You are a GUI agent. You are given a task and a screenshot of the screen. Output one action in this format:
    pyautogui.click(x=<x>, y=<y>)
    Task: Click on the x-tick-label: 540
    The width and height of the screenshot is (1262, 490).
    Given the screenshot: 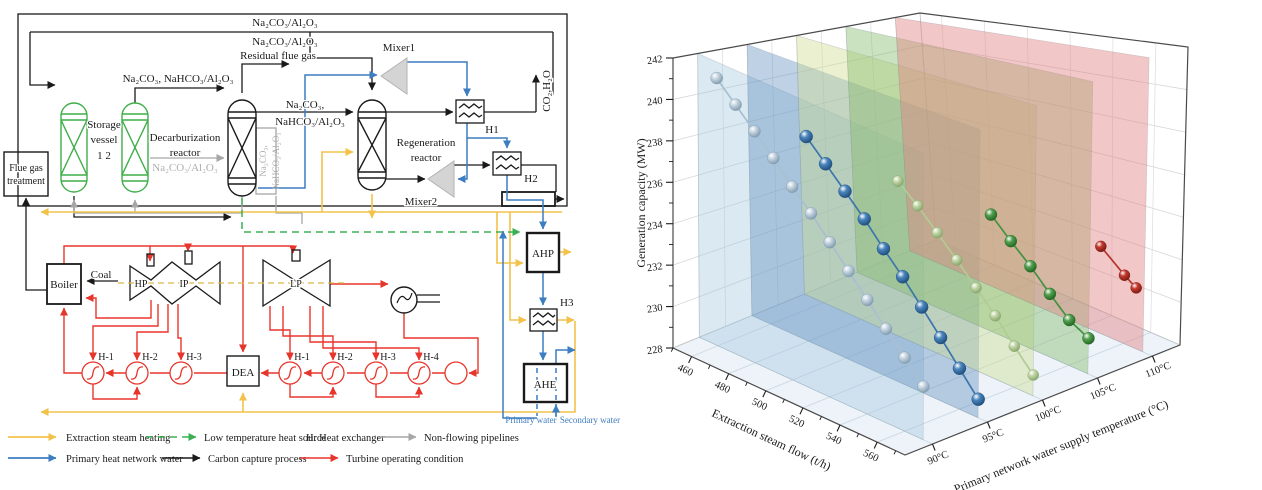 What is the action you would take?
    pyautogui.click(x=833, y=439)
    